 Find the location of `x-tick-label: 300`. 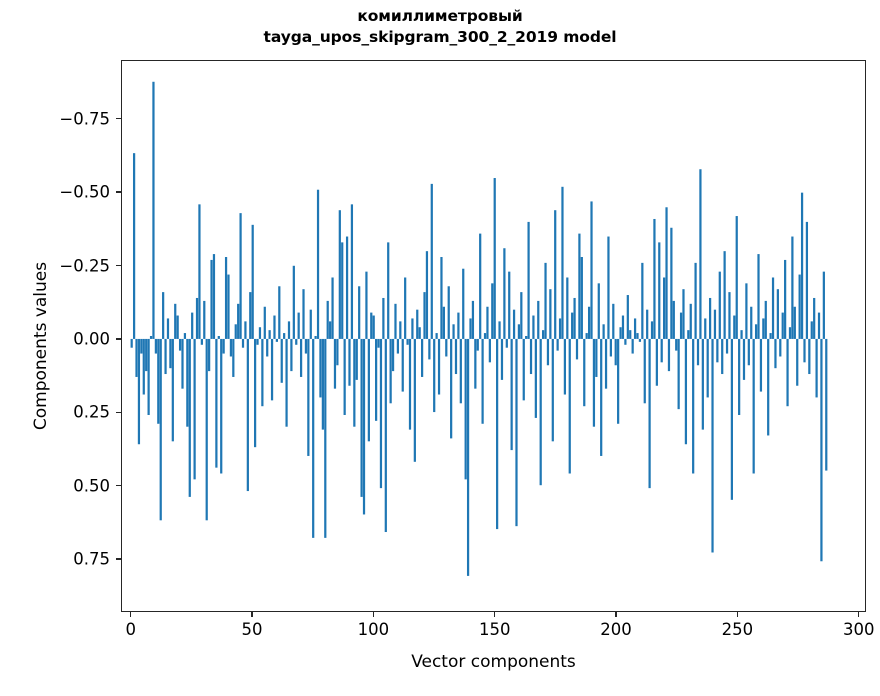

x-tick-label: 300 is located at coordinates (858, 629).